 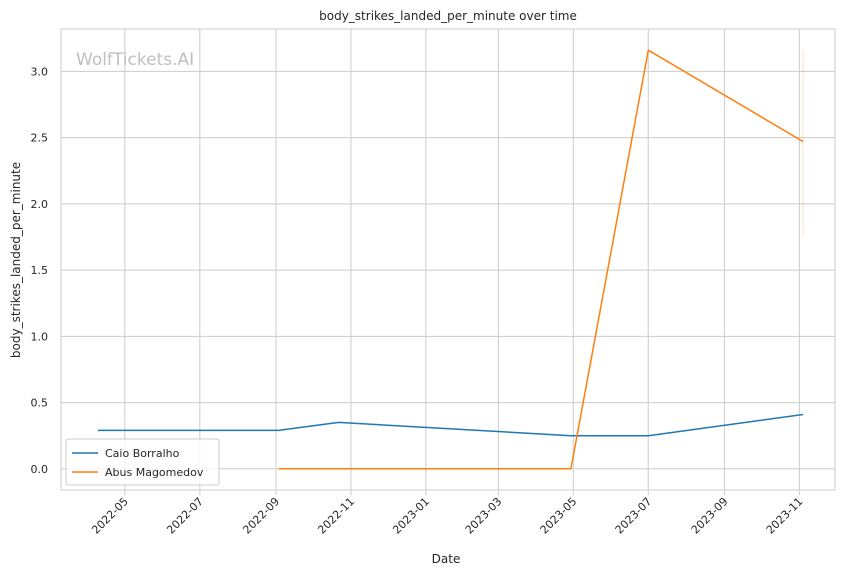 I want to click on watermark-logo: WolfTickets.AI, so click(x=135, y=60).